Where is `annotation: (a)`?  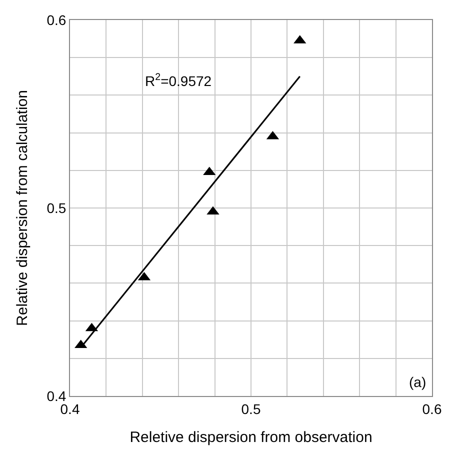
annotation: (a) is located at coordinates (417, 382).